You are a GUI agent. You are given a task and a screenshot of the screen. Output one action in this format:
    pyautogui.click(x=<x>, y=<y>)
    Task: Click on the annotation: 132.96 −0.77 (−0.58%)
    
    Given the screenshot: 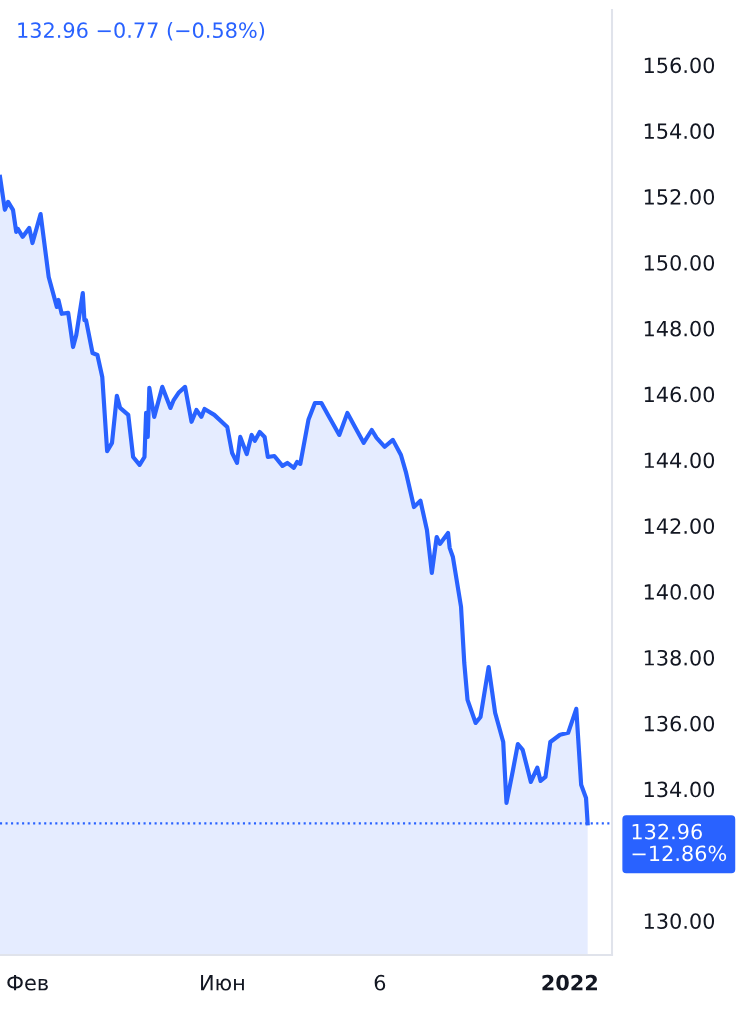 What is the action you would take?
    pyautogui.click(x=141, y=31)
    